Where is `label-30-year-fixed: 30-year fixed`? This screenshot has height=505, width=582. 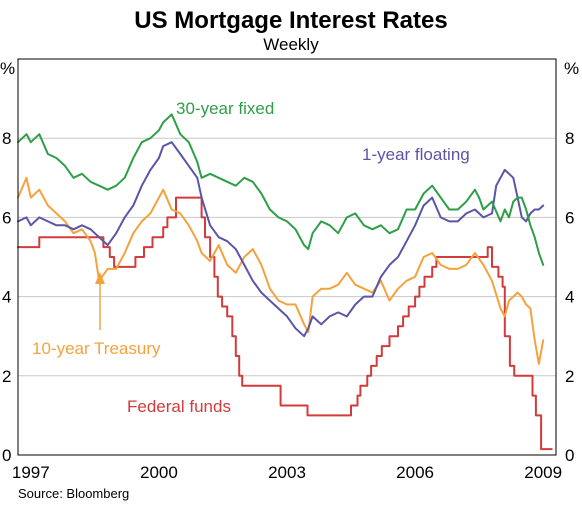 label-30-year-fixed: 30-year fixed is located at coordinates (225, 108).